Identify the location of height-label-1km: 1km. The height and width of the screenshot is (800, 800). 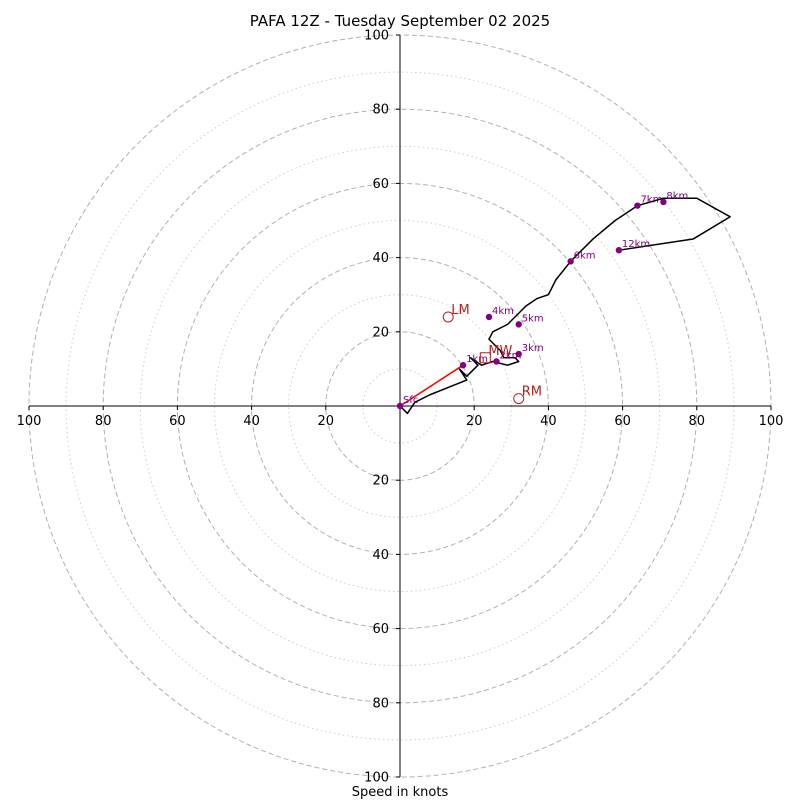
(477, 359).